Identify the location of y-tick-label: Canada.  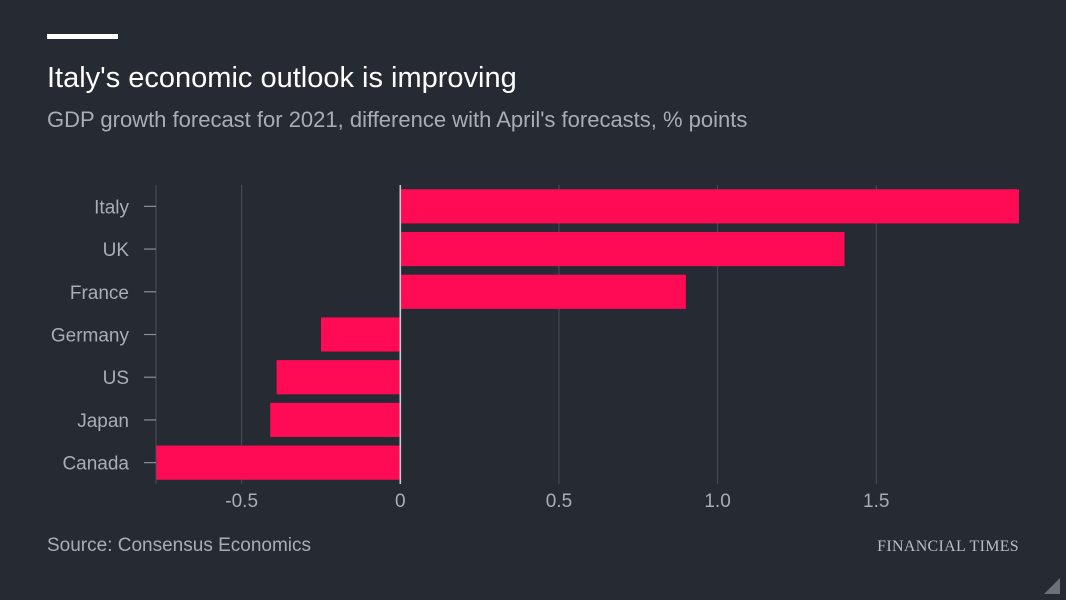
(95, 464).